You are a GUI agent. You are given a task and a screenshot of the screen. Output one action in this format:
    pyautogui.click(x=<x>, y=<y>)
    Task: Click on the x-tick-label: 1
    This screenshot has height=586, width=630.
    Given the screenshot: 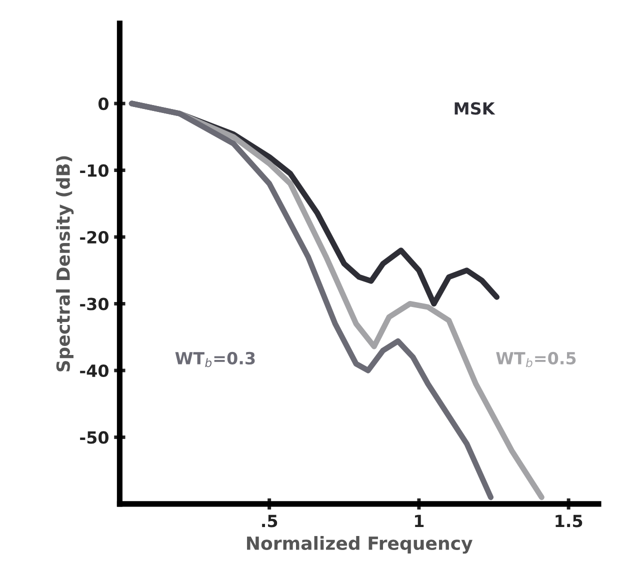 What is the action you would take?
    pyautogui.click(x=419, y=521)
    